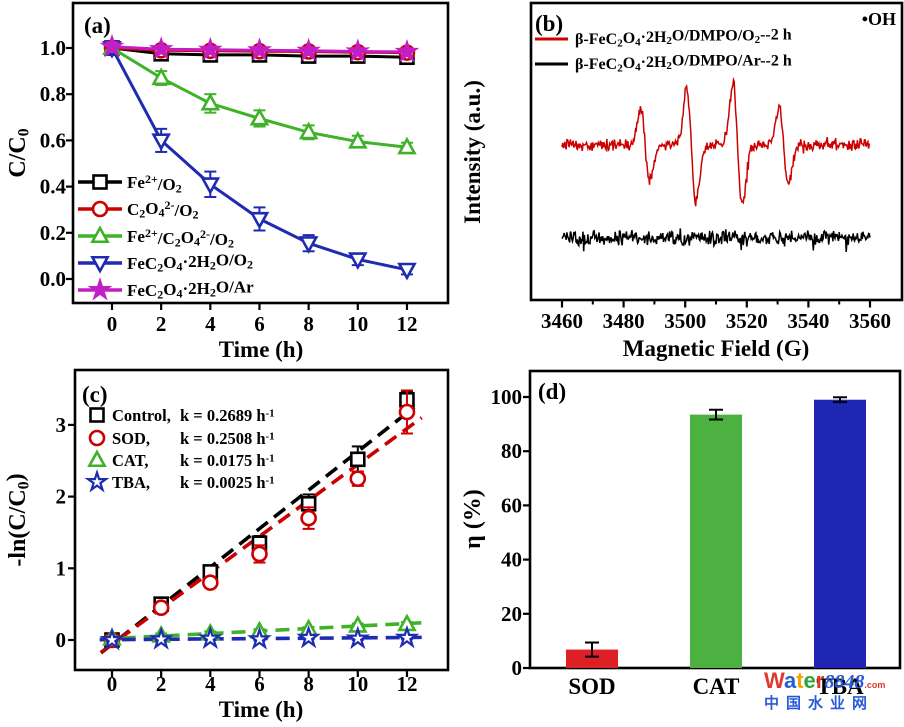 The width and height of the screenshot is (904, 727). What do you see at coordinates (683, 64) in the screenshot?
I see `legend-label: β-FeC2O4·2H2O/DMPO/Ar--2 h` at bounding box center [683, 64].